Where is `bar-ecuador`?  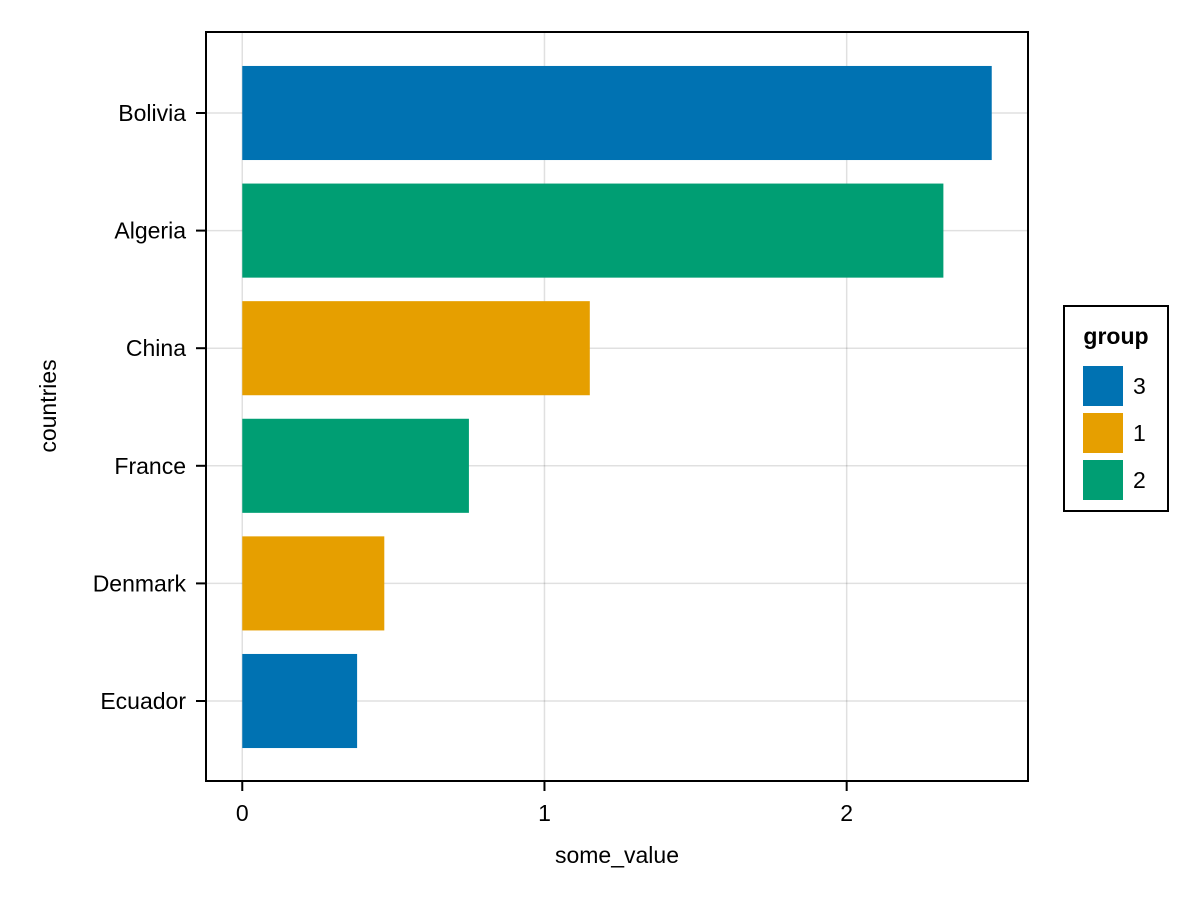
bar-ecuador is located at coordinates (300, 701).